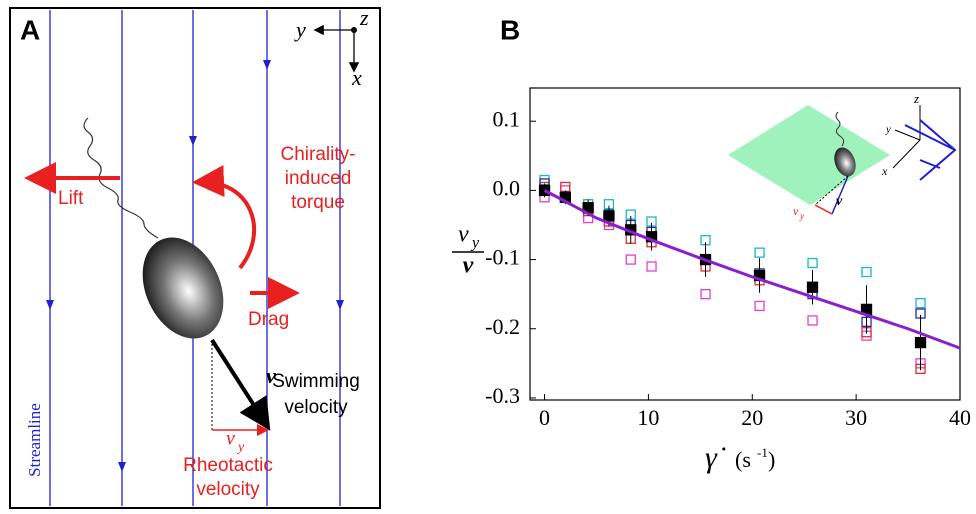 The width and height of the screenshot is (976, 514). I want to click on rheotactic-label: velocity, so click(228, 489).